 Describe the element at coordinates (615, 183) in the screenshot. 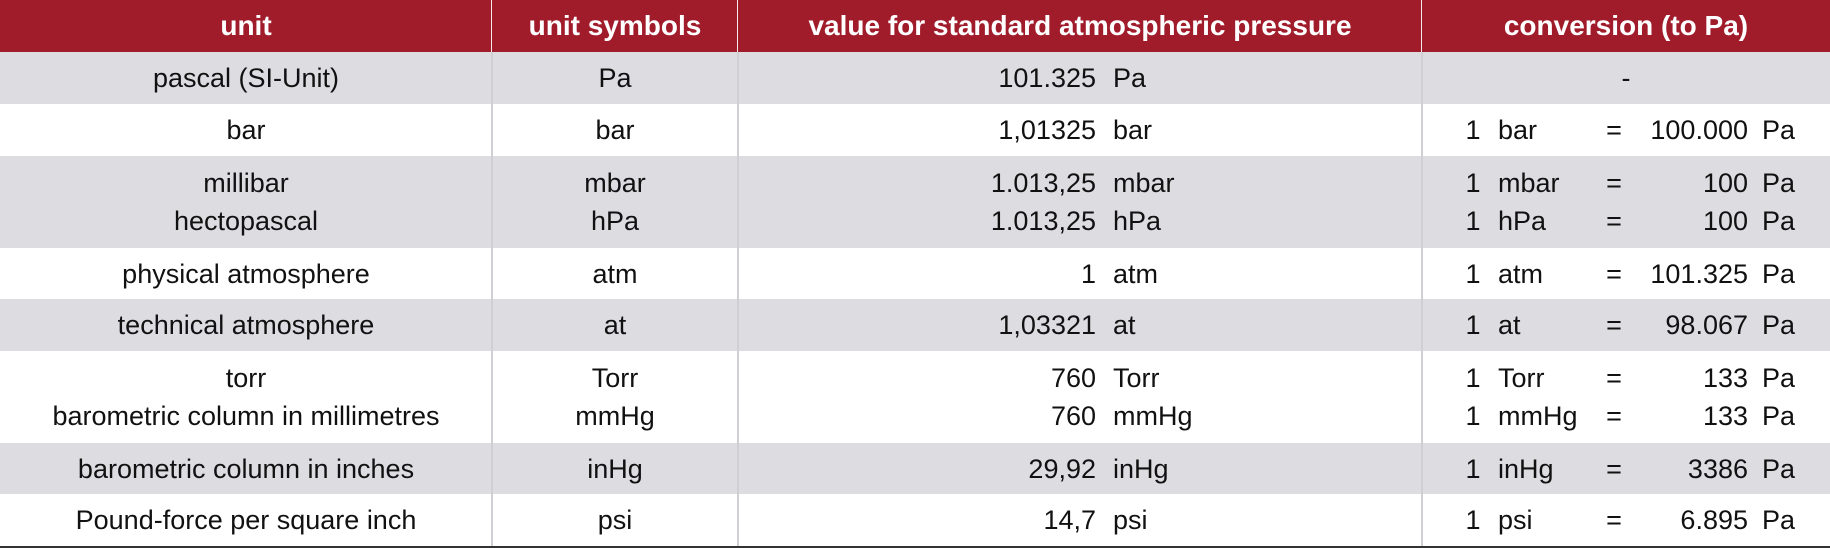

I see `unit-symbol: mbar` at that location.